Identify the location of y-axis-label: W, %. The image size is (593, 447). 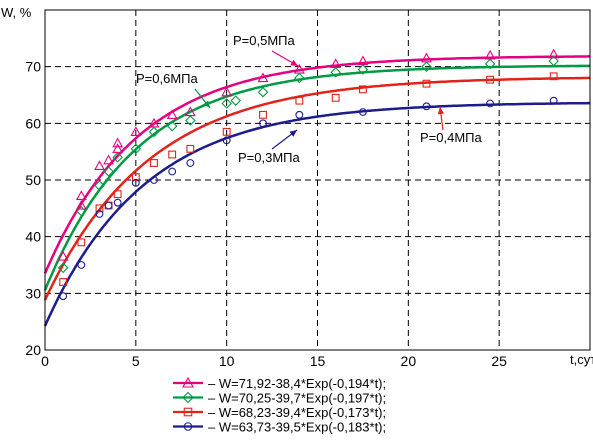
(16, 12).